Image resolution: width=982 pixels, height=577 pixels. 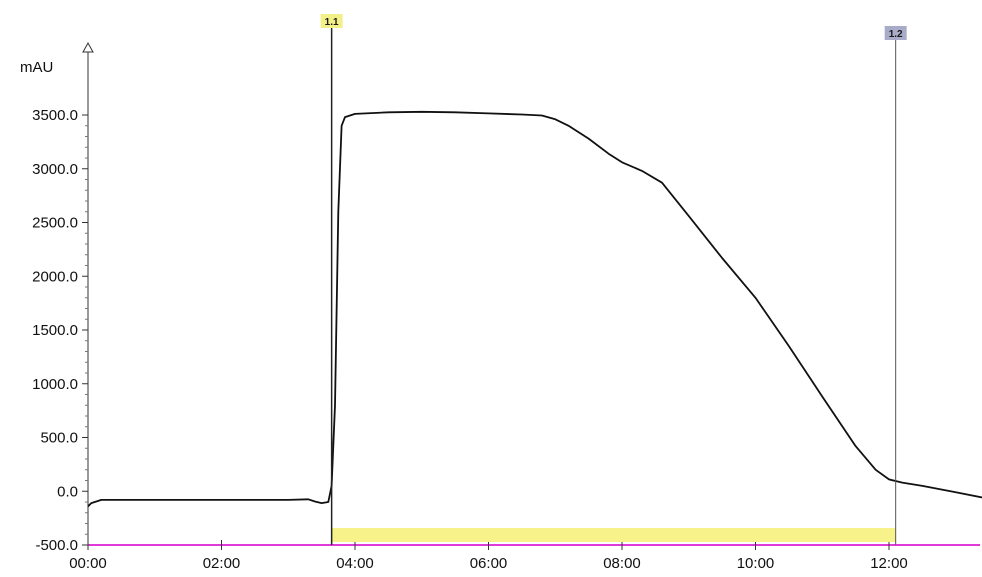 What do you see at coordinates (355, 563) in the screenshot?
I see `x-tick-label: 04:00` at bounding box center [355, 563].